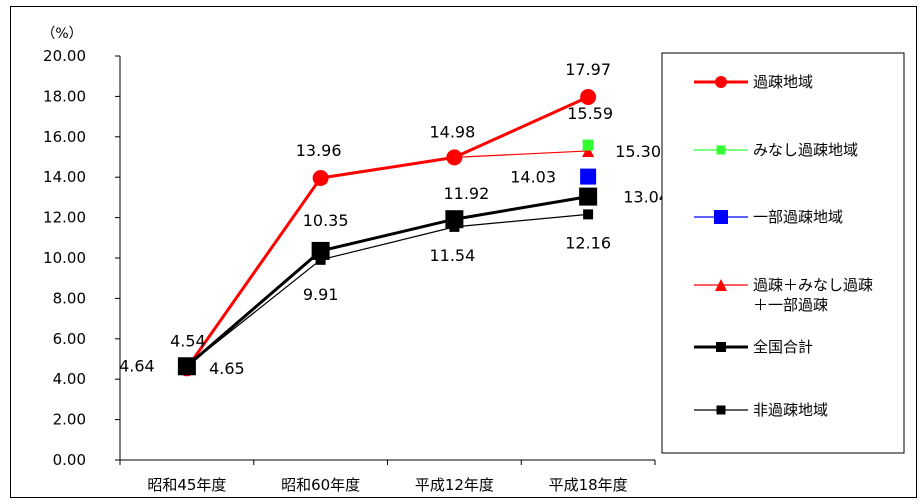  I want to click on legend-label: みなし過疎地域, so click(805, 150).